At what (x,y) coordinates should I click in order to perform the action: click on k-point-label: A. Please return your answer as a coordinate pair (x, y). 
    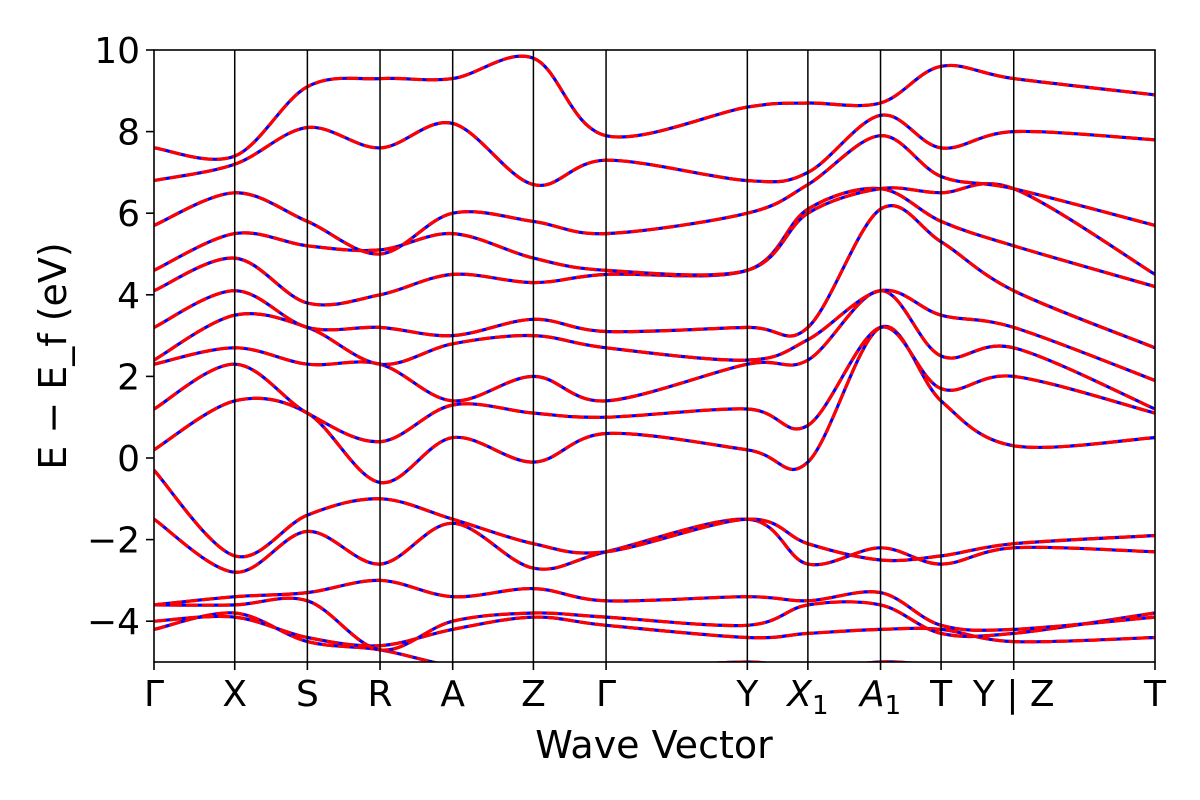
    Looking at the image, I should click on (452, 694).